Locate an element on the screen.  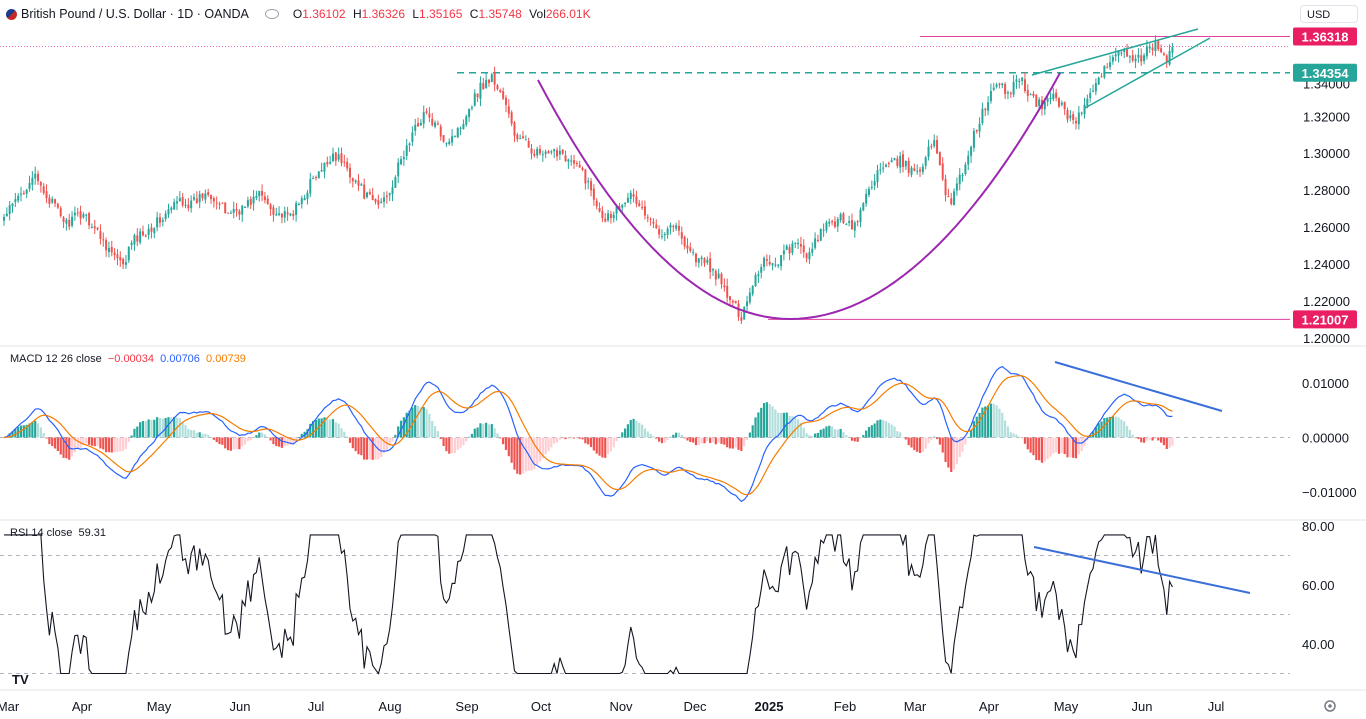
macd-hist-value: −0.00034 is located at coordinates (131, 359).